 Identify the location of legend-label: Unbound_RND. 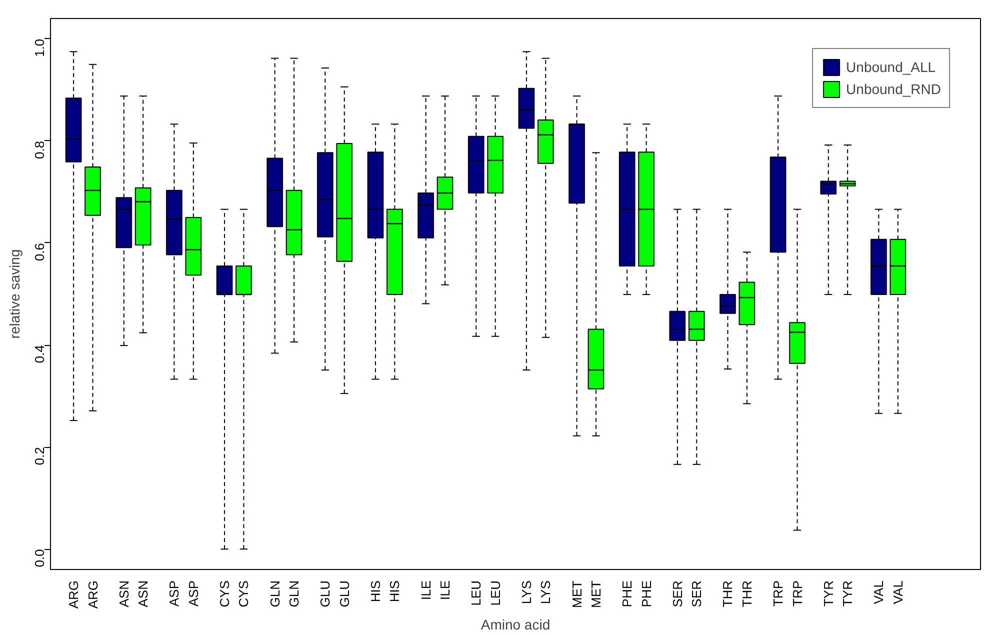
(893, 89).